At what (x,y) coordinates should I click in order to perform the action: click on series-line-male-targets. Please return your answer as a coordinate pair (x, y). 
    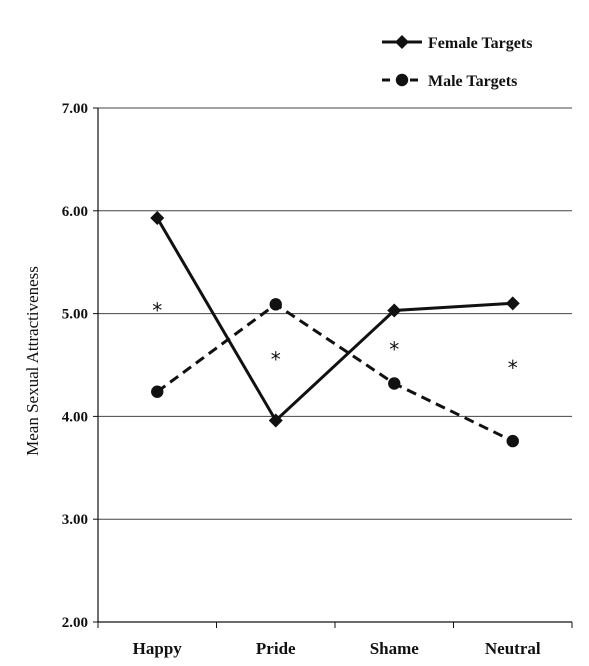
    Looking at the image, I should click on (335, 372).